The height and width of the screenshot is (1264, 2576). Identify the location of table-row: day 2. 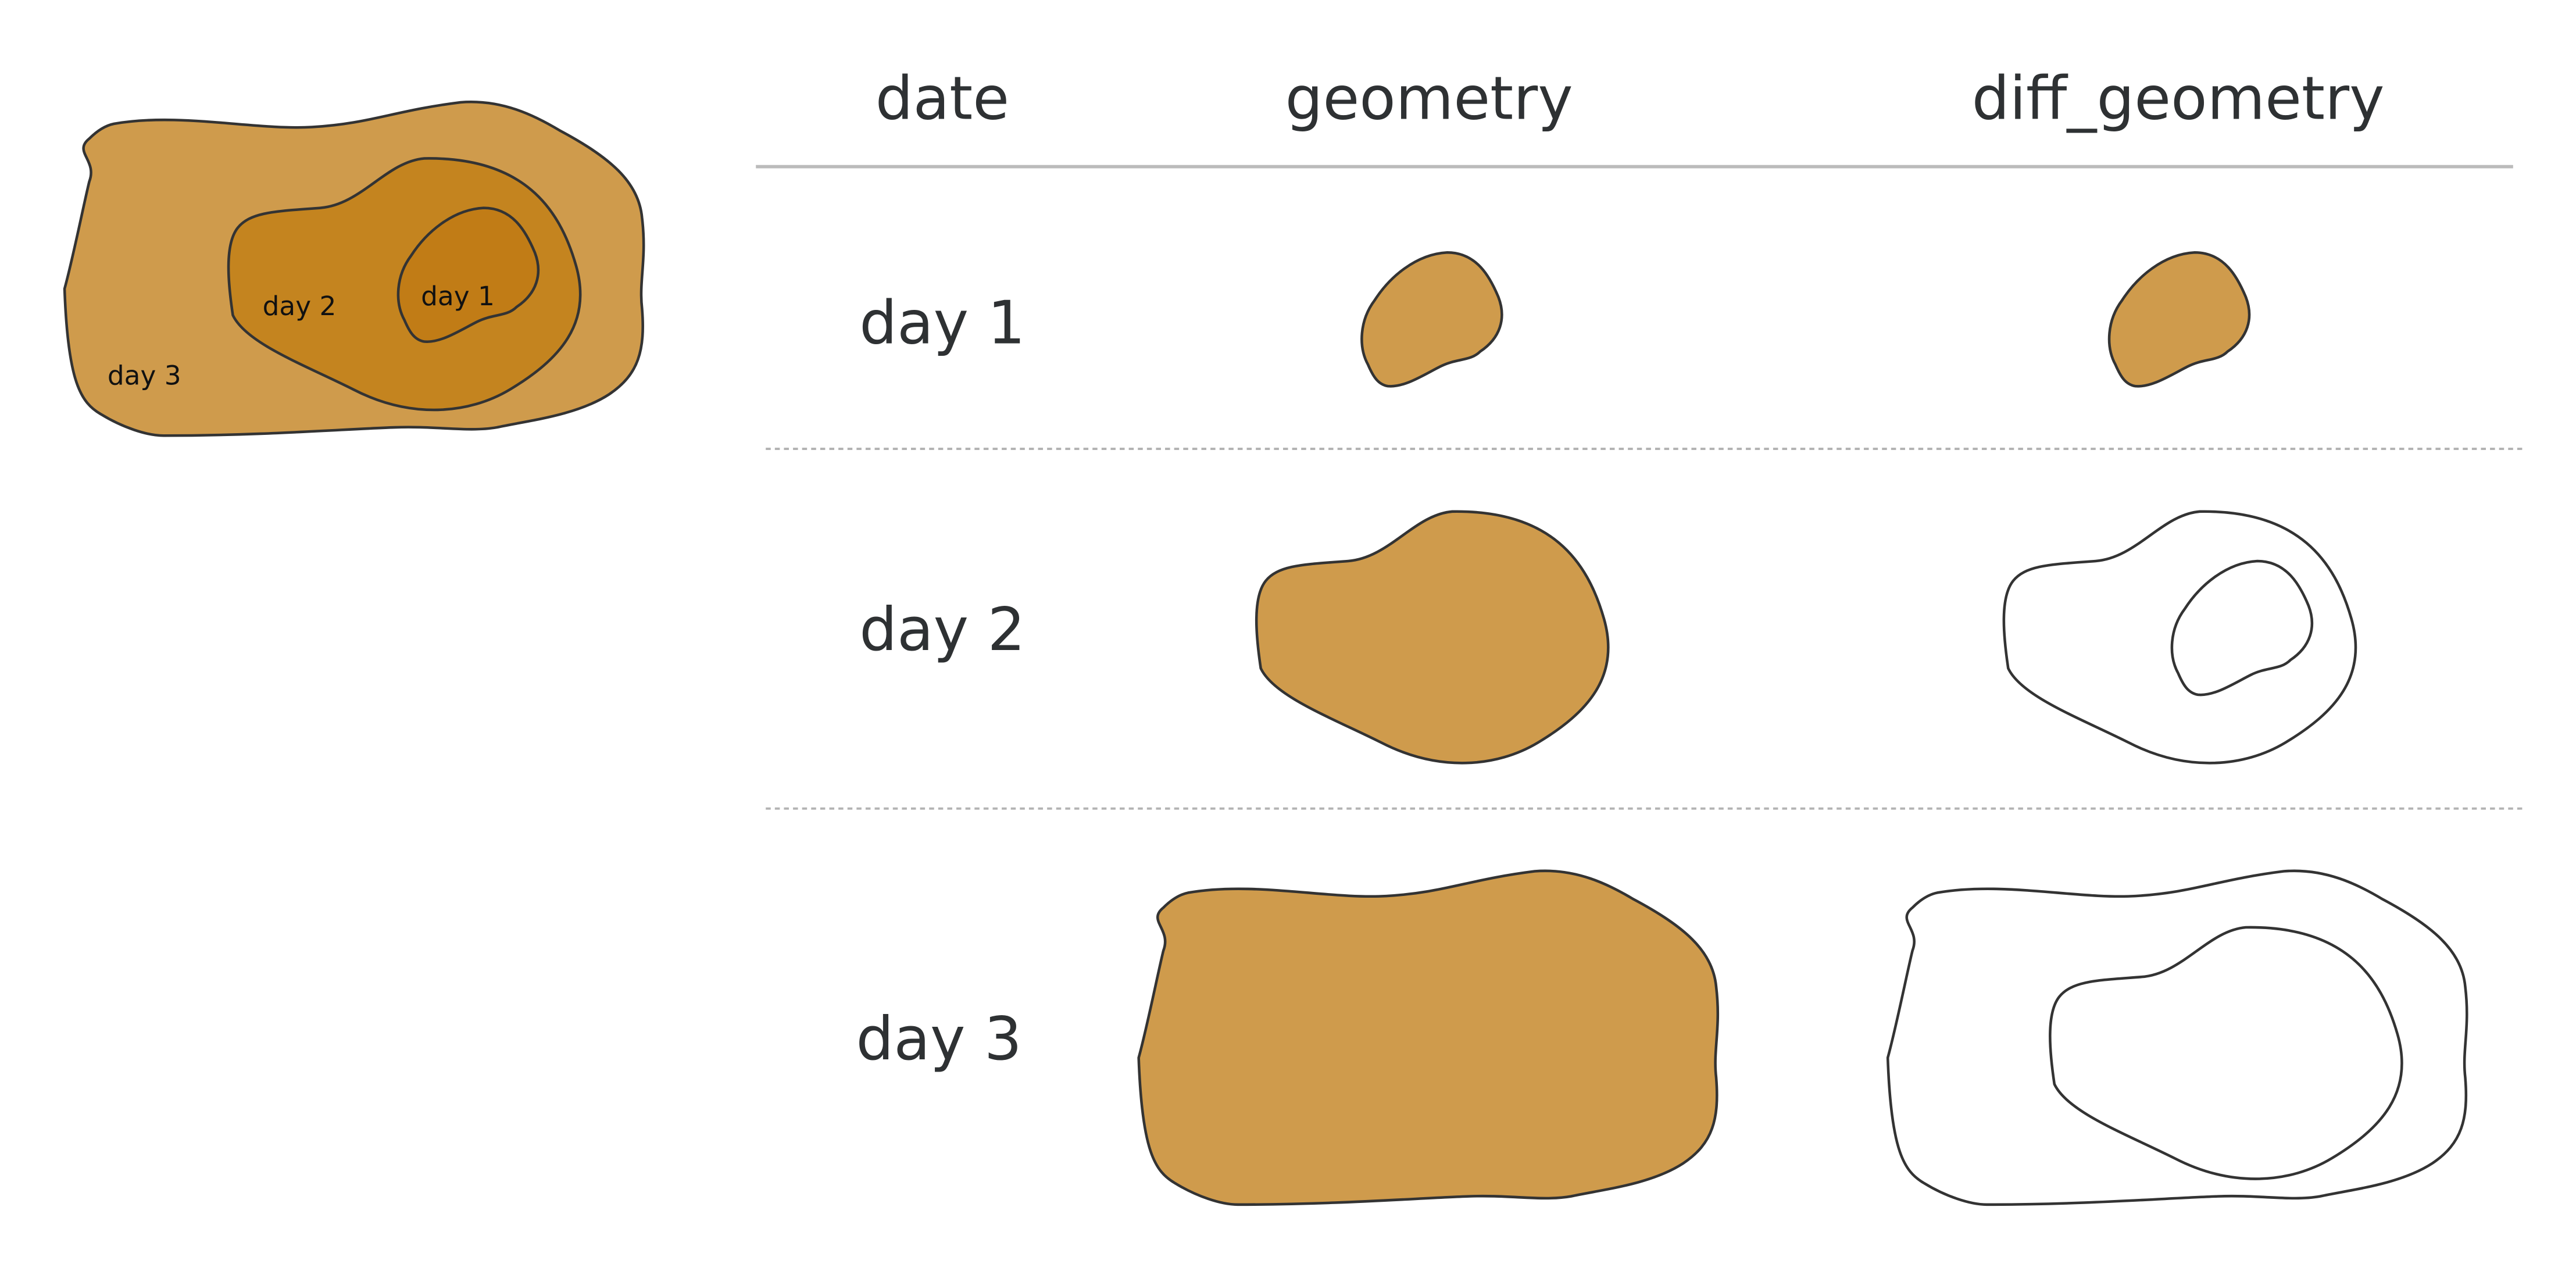
(1607, 637).